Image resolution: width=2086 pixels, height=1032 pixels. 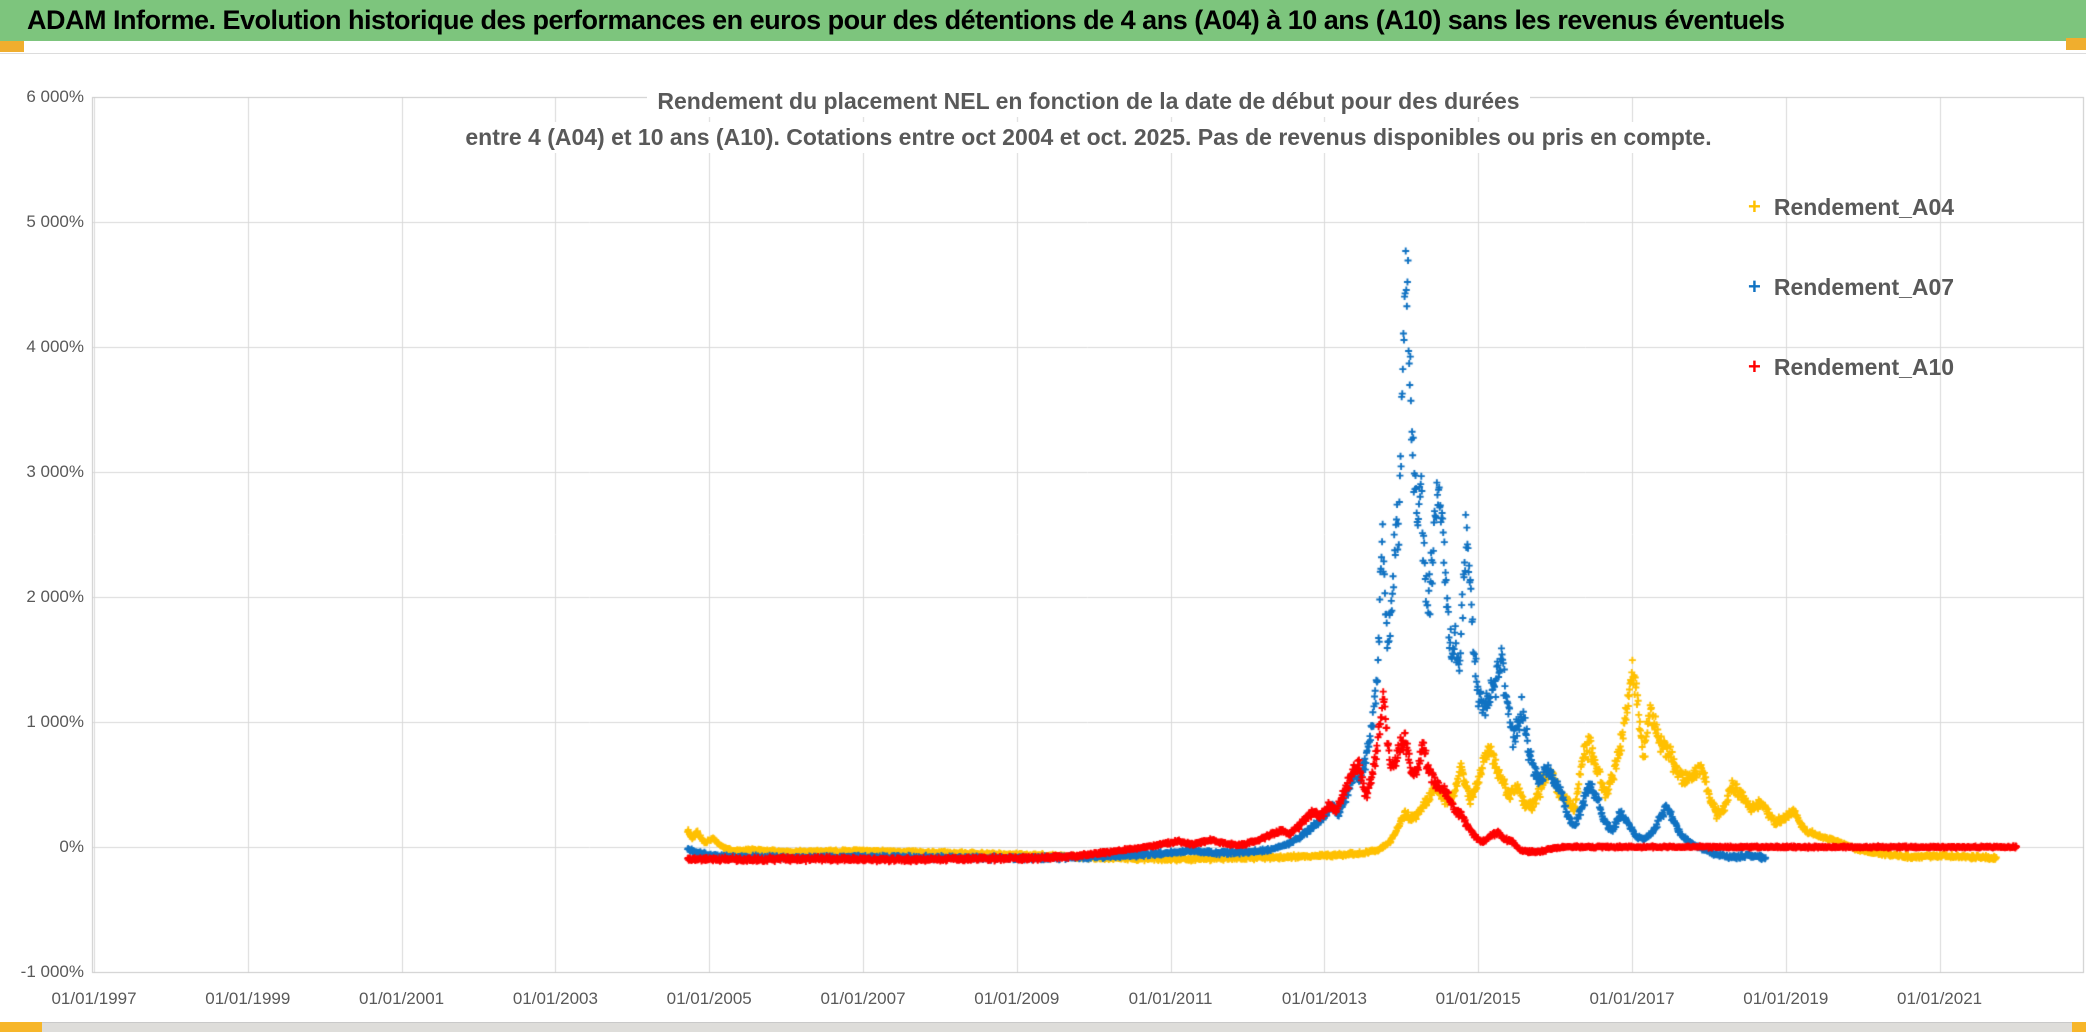 I want to click on x-tick-label: 01/01/2015, so click(x=1478, y=998).